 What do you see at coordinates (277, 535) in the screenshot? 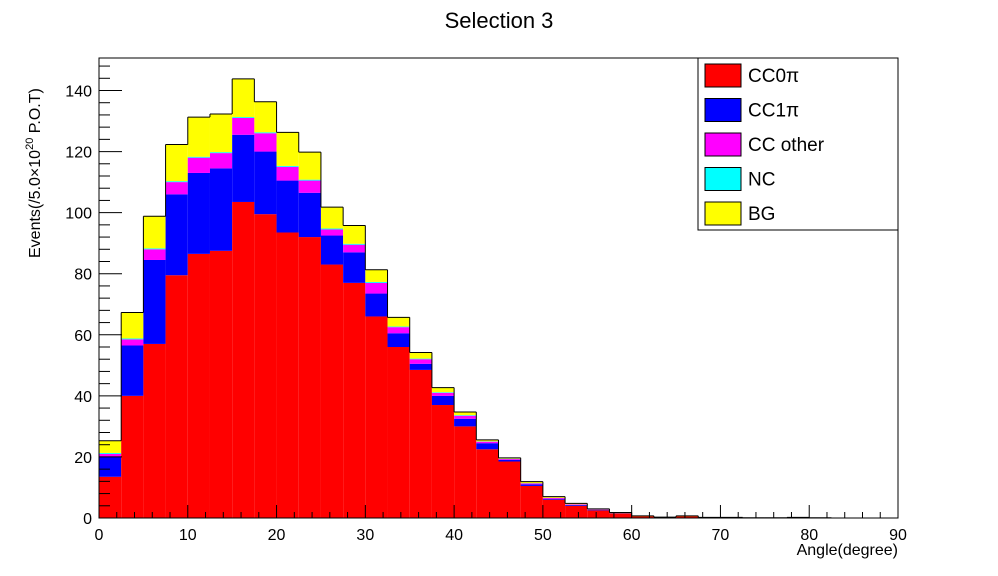
I see `x-tick-label: 20` at bounding box center [277, 535].